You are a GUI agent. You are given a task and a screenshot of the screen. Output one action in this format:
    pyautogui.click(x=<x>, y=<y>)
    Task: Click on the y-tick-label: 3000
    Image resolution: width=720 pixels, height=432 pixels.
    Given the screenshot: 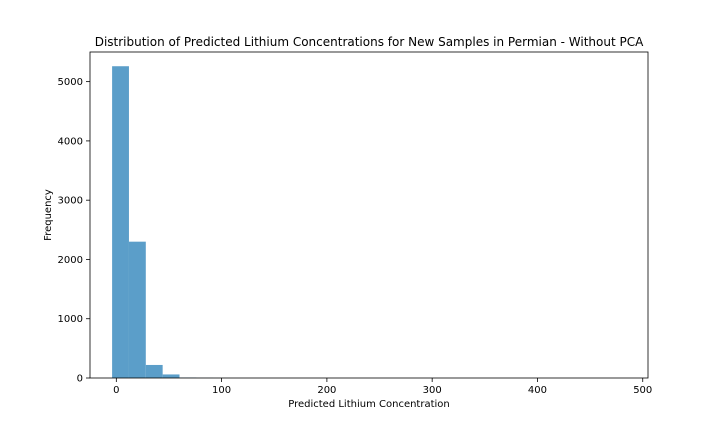 What is the action you would take?
    pyautogui.click(x=70, y=201)
    